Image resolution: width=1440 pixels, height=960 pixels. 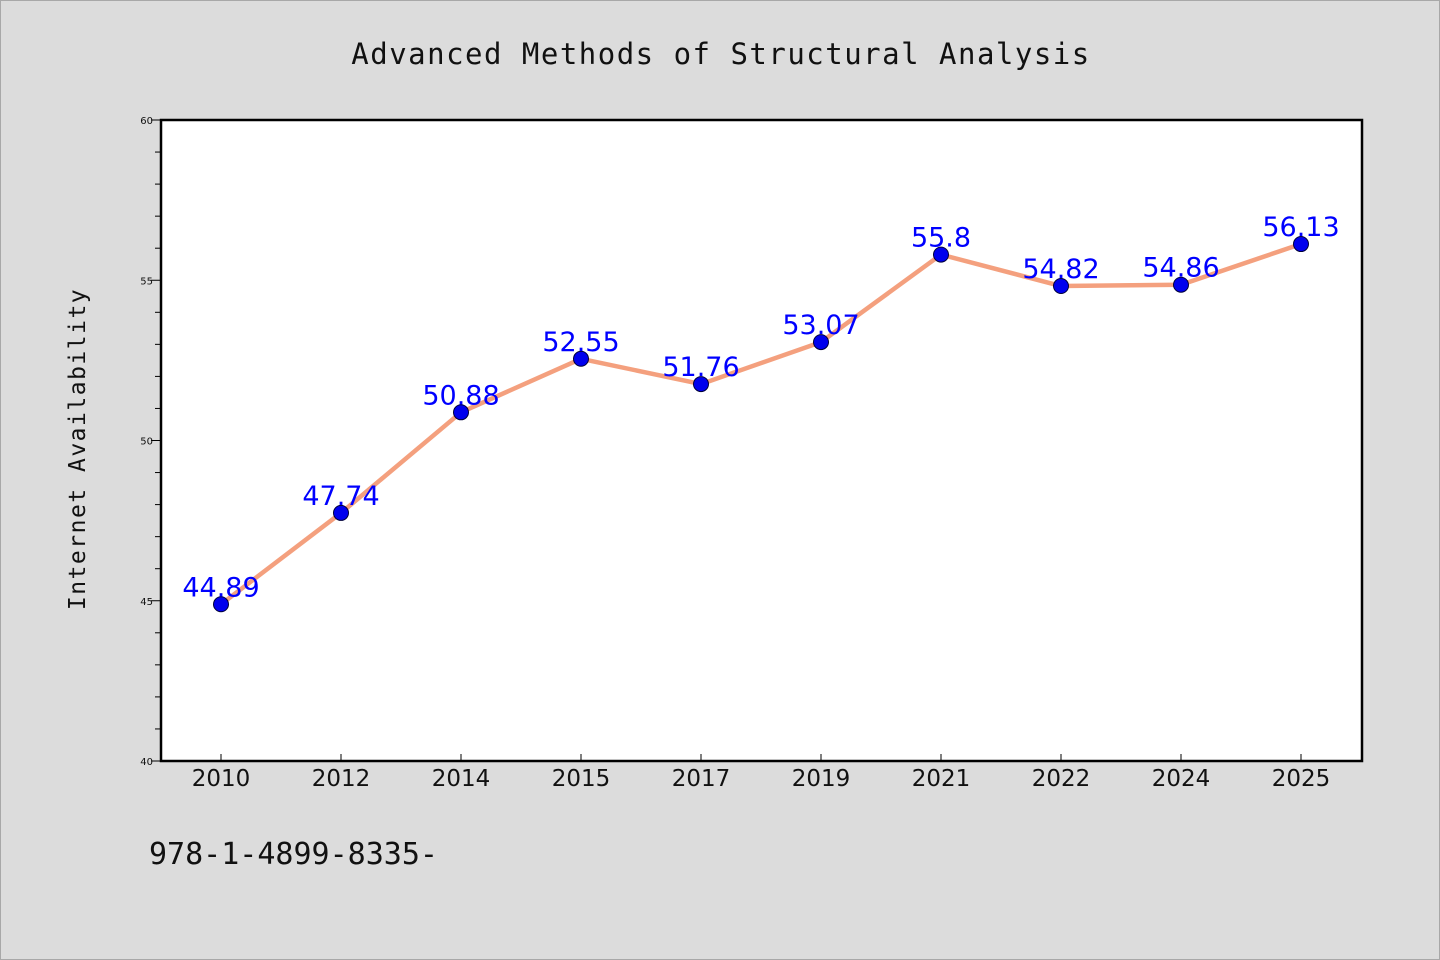 I want to click on footer-text: 978-1-4899-8335-, so click(x=293, y=854).